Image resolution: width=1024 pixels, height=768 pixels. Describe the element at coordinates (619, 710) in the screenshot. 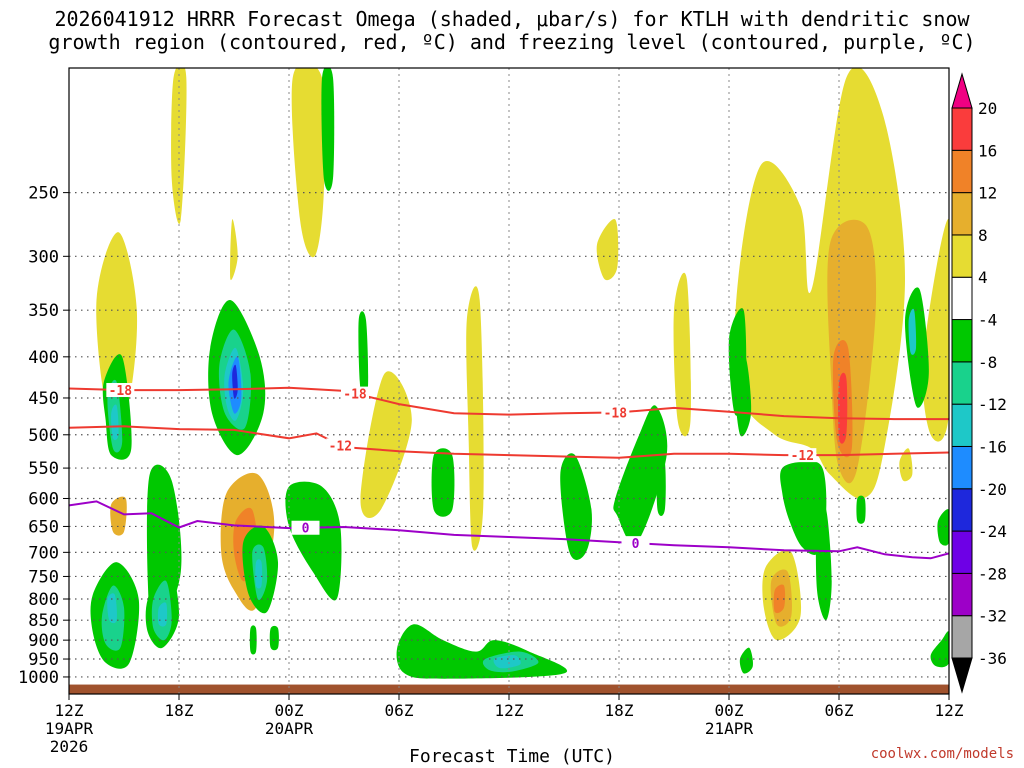

I see `x-tick-label-5: 18Z` at that location.